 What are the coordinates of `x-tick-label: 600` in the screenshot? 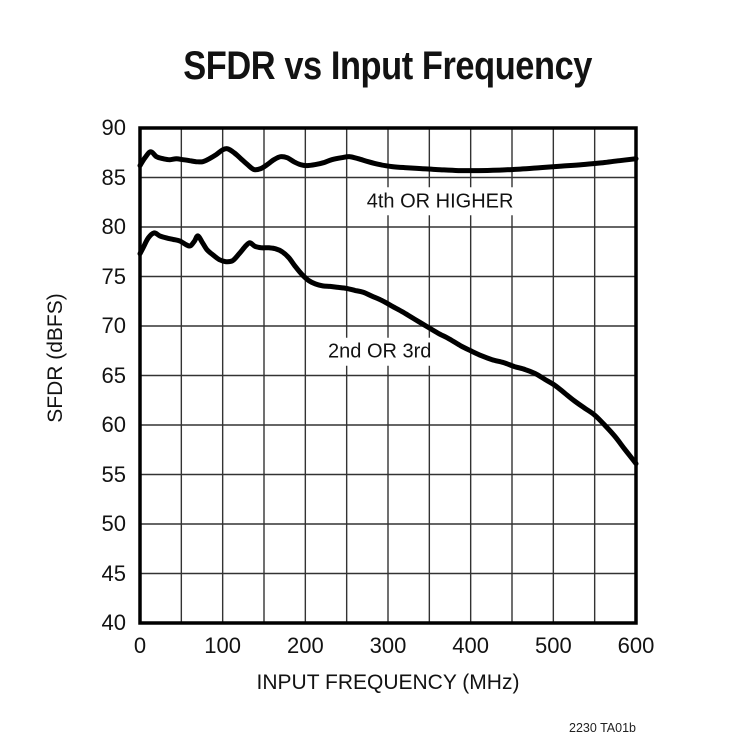 It's located at (636, 645).